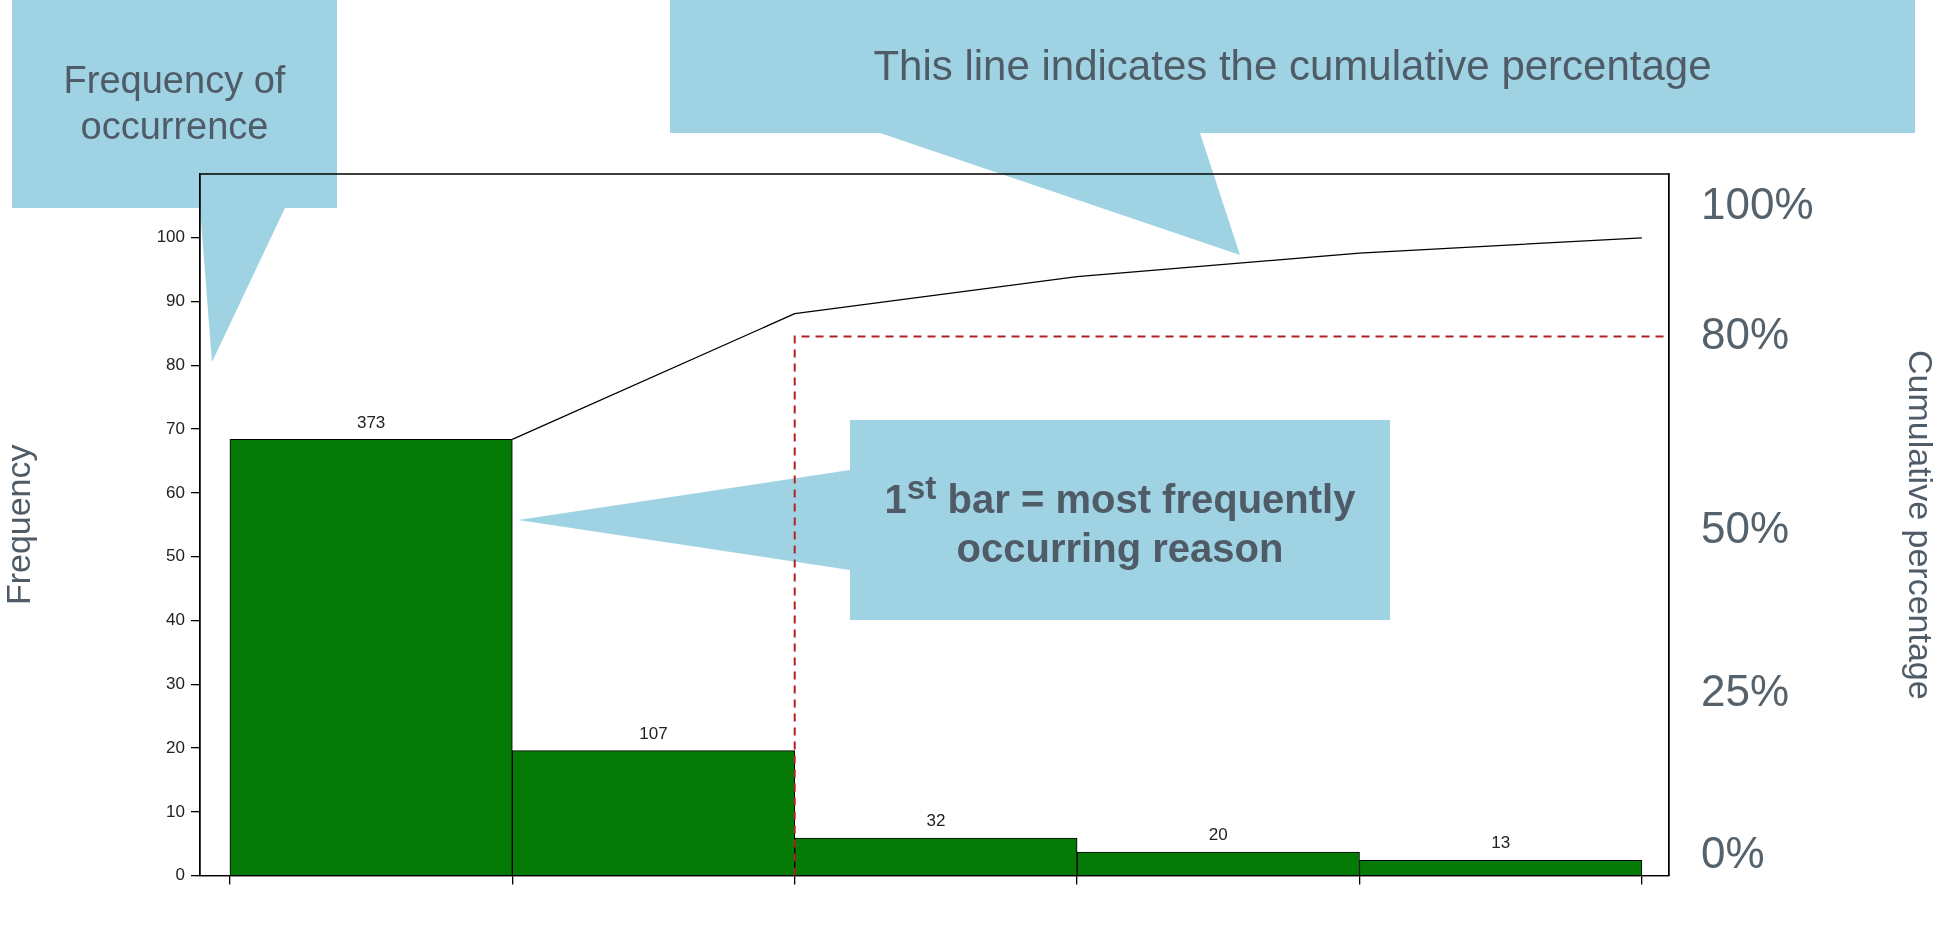 This screenshot has width=1949, height=926. Describe the element at coordinates (175, 492) in the screenshot. I see `y-tick-label: 60` at that location.